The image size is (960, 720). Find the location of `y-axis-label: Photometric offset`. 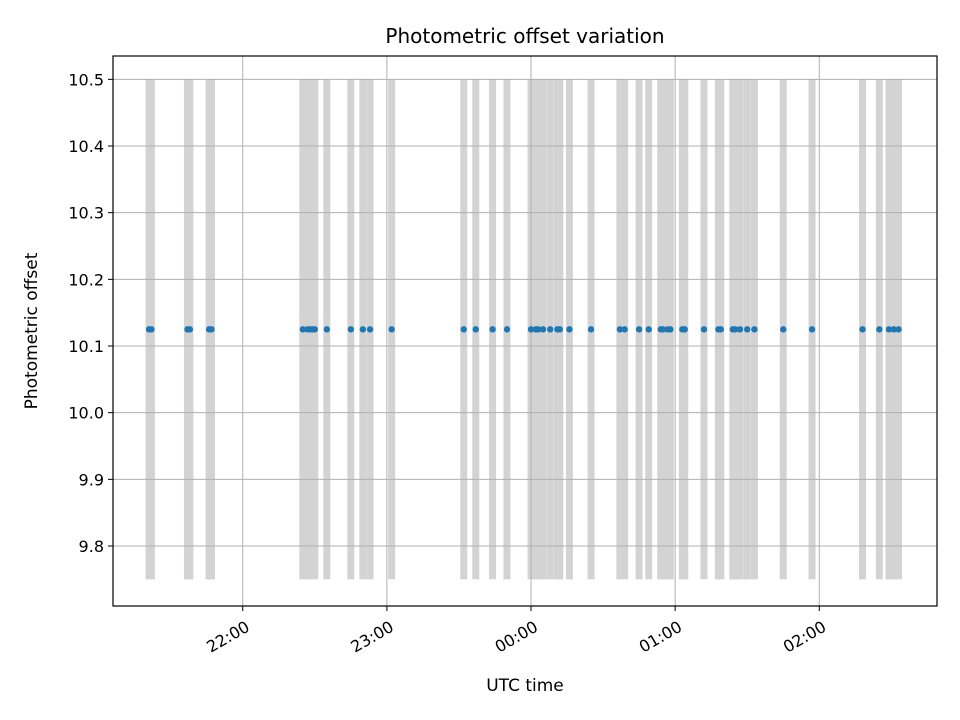

y-axis-label: Photometric offset is located at coordinates (32, 330).